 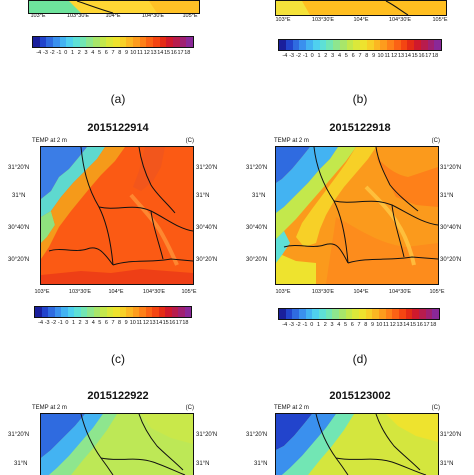 What do you see at coordinates (360, 56) in the screenshot?
I see `colorbar-tick-label: 7` at bounding box center [360, 56].